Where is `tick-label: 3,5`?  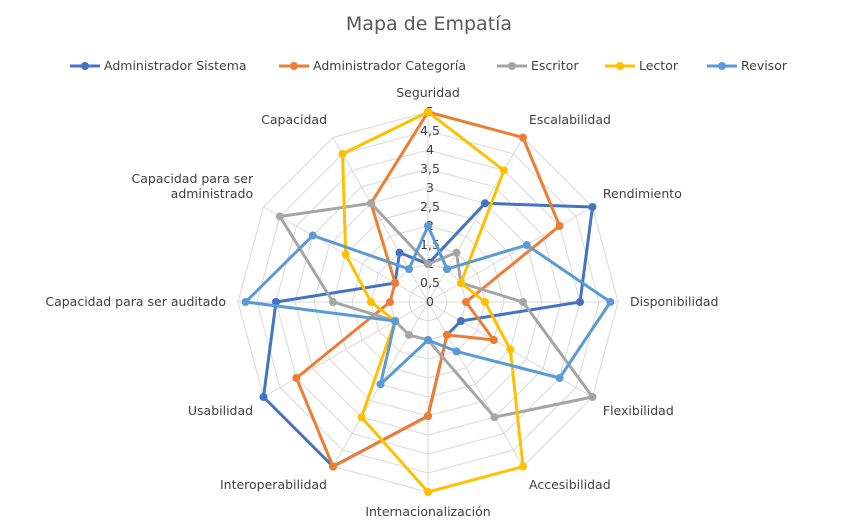 tick-label: 3,5 is located at coordinates (430, 168).